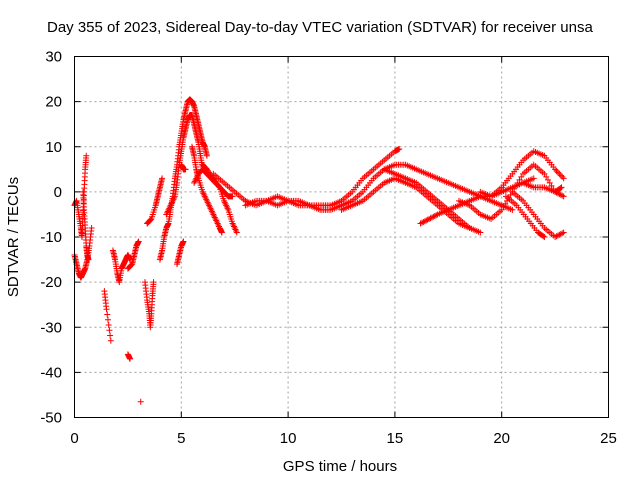  What do you see at coordinates (53, 102) in the screenshot?
I see `y-tick-label: 20` at bounding box center [53, 102].